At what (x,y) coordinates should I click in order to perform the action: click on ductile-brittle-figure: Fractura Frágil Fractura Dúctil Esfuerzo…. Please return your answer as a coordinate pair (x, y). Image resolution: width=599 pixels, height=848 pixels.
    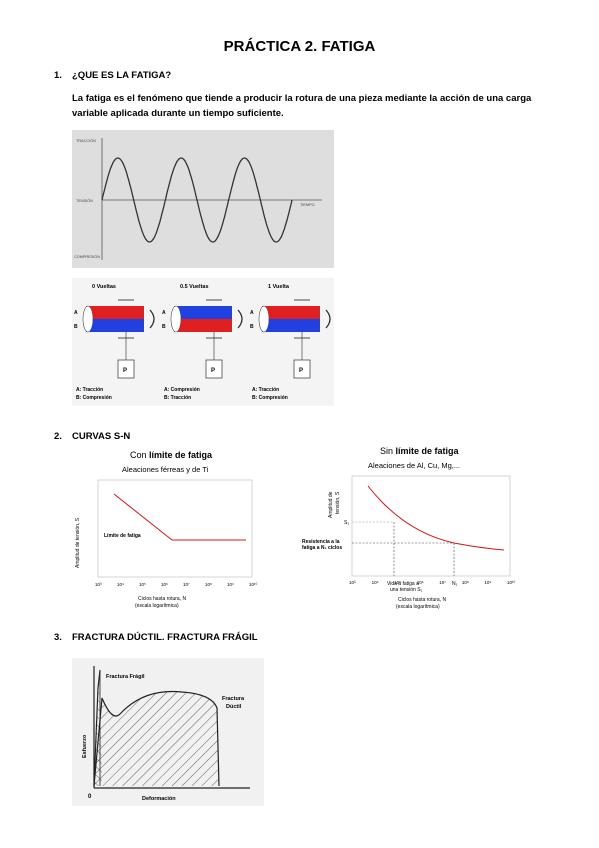
    Looking at the image, I should click on (168, 732).